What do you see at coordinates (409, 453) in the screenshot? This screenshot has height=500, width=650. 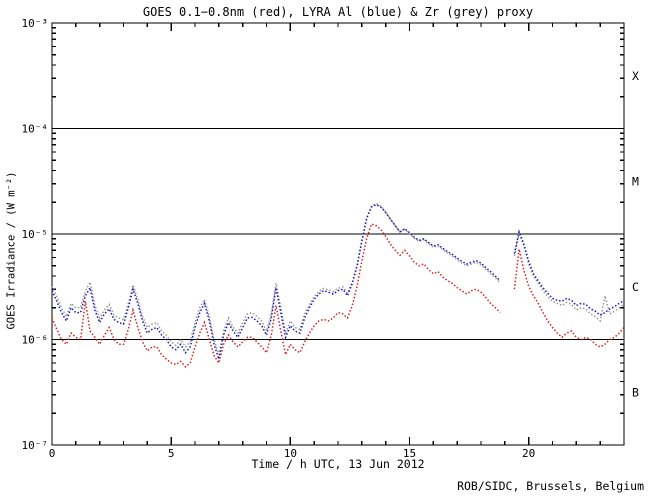 I see `x-tick-label: 15` at bounding box center [409, 453].